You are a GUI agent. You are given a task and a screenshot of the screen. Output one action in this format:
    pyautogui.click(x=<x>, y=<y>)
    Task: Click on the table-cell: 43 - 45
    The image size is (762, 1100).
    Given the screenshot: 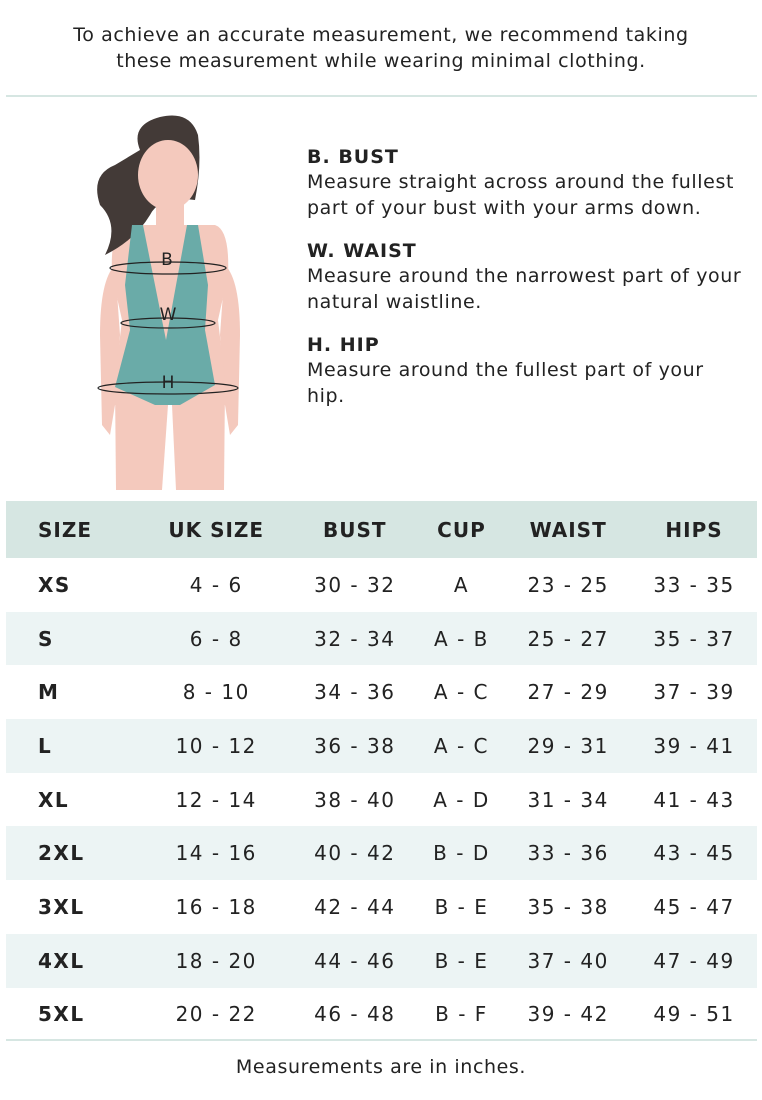 What is the action you would take?
    pyautogui.click(x=694, y=853)
    